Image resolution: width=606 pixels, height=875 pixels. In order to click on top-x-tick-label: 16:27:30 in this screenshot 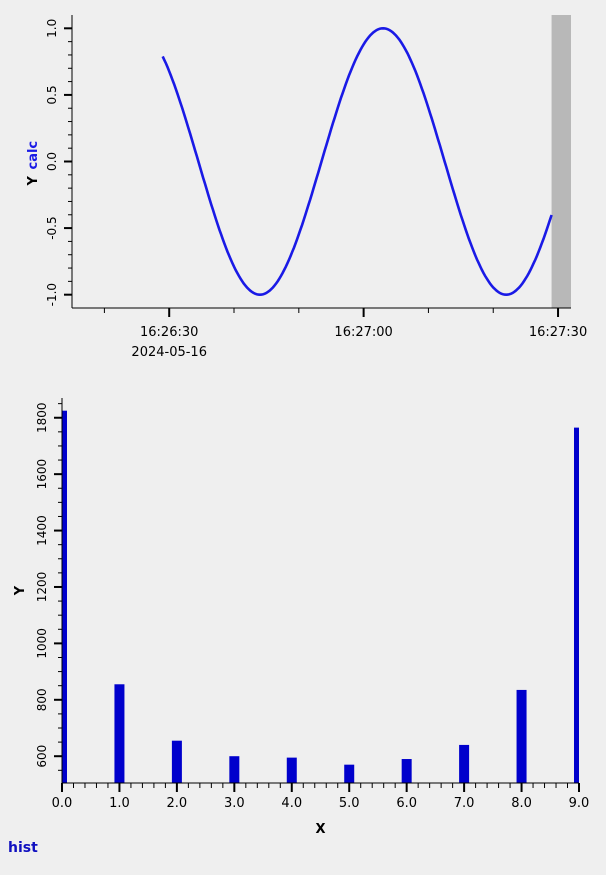, I will do `click(558, 332)`.